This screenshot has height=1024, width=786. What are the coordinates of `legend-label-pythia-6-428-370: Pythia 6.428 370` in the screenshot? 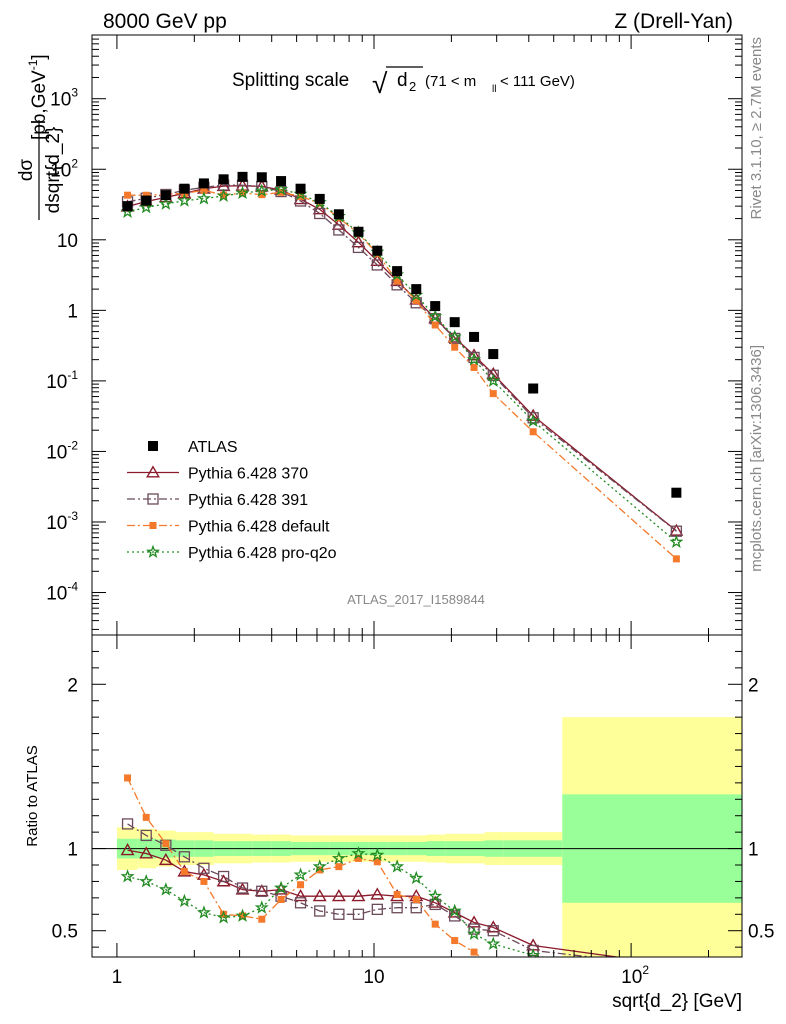 It's located at (248, 474).